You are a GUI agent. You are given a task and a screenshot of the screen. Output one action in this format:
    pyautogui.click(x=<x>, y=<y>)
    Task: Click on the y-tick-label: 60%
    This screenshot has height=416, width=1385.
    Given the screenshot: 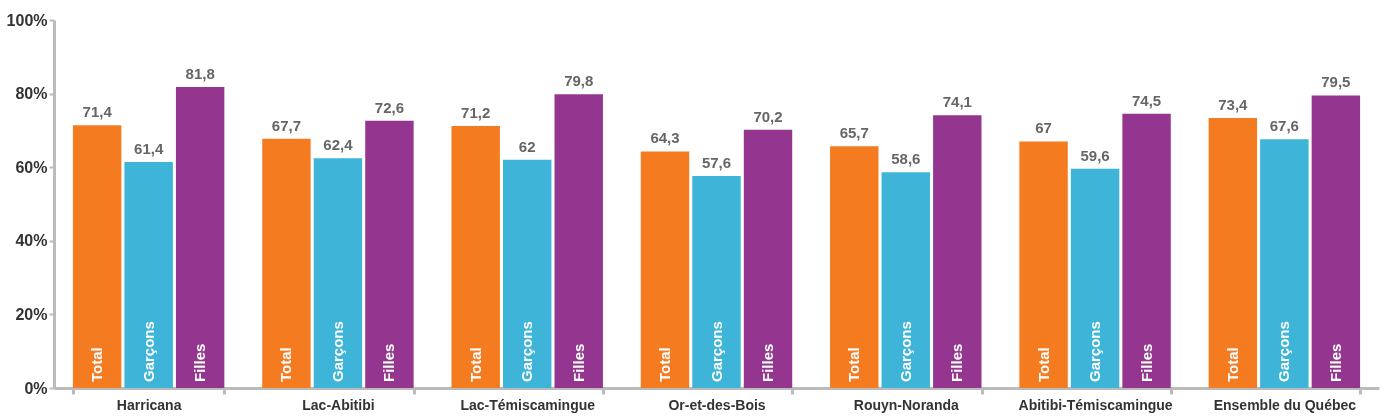 What is the action you would take?
    pyautogui.click(x=31, y=167)
    